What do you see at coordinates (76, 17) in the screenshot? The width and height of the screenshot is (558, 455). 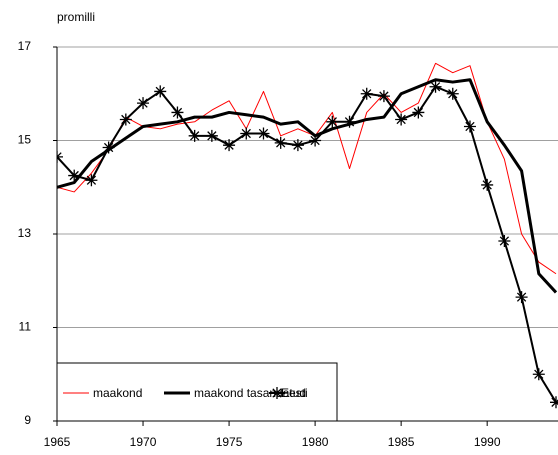 I see `y-axis-label: promilli` at bounding box center [76, 17].